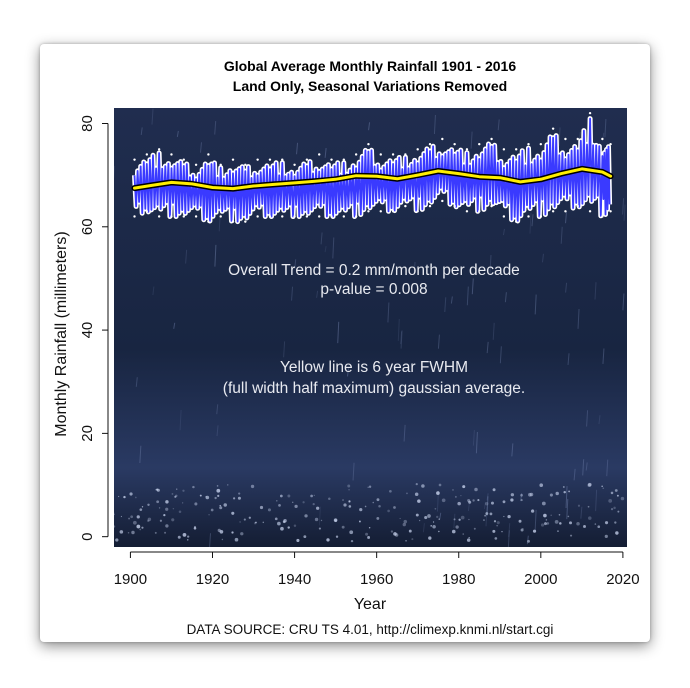 This screenshot has width=690, height=688. Describe the element at coordinates (374, 270) in the screenshot. I see `trend-annotation: Overall Trend = 0.2 mm/month per decade` at that location.